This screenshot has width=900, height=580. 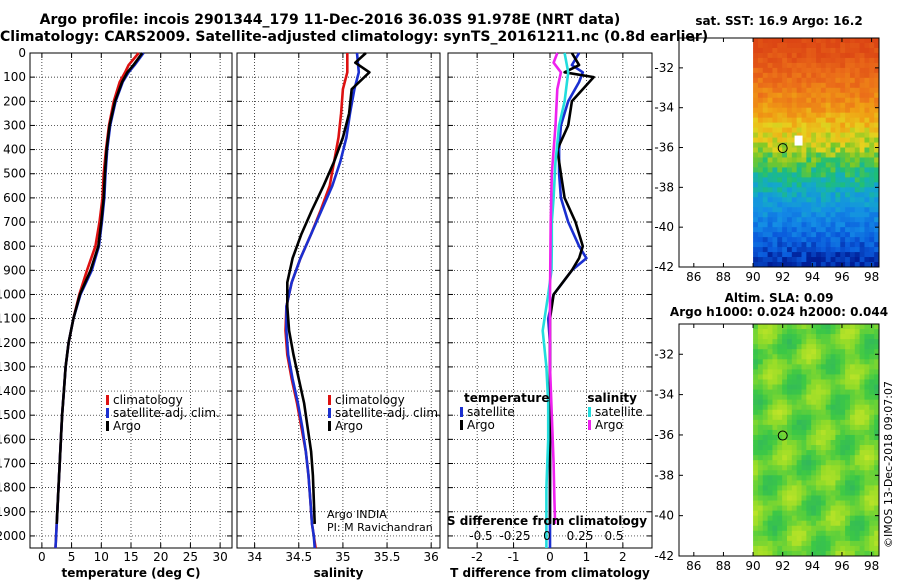 I want to click on y-tick-label: 1400, so click(x=13, y=391).